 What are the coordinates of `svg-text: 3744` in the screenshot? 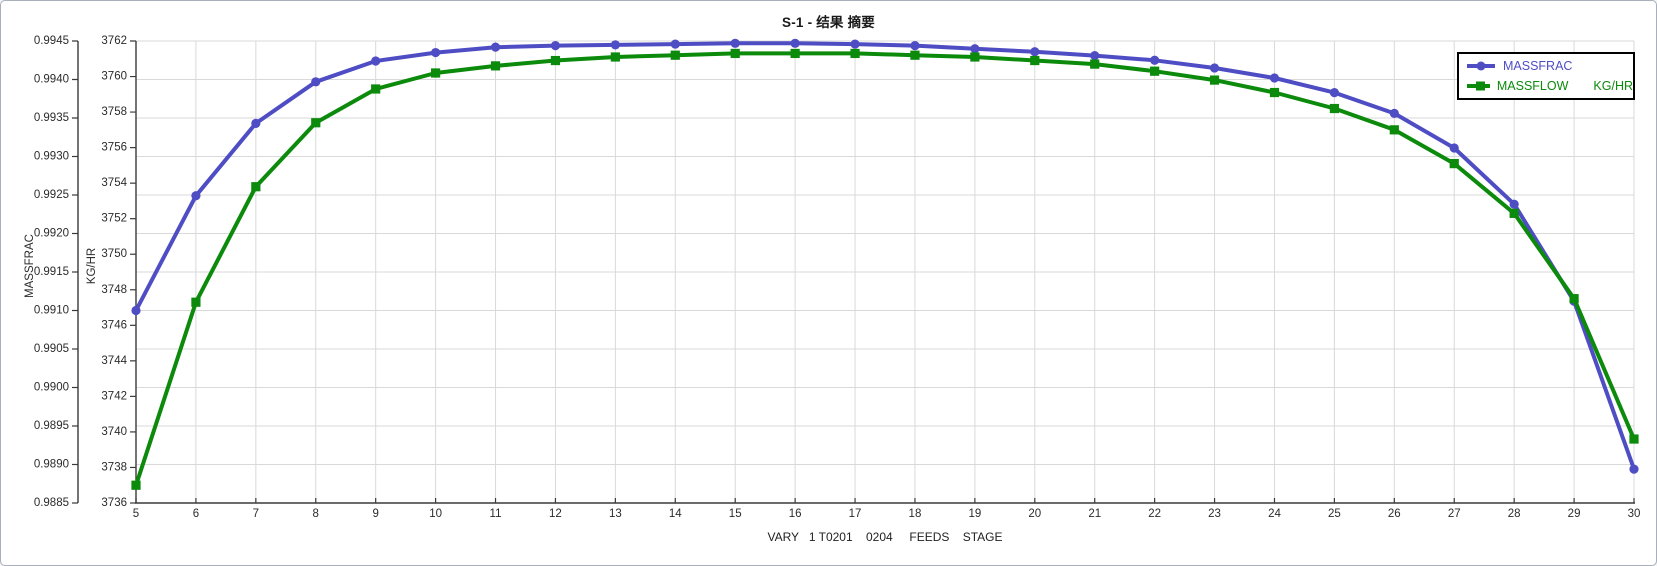 It's located at (114, 361).